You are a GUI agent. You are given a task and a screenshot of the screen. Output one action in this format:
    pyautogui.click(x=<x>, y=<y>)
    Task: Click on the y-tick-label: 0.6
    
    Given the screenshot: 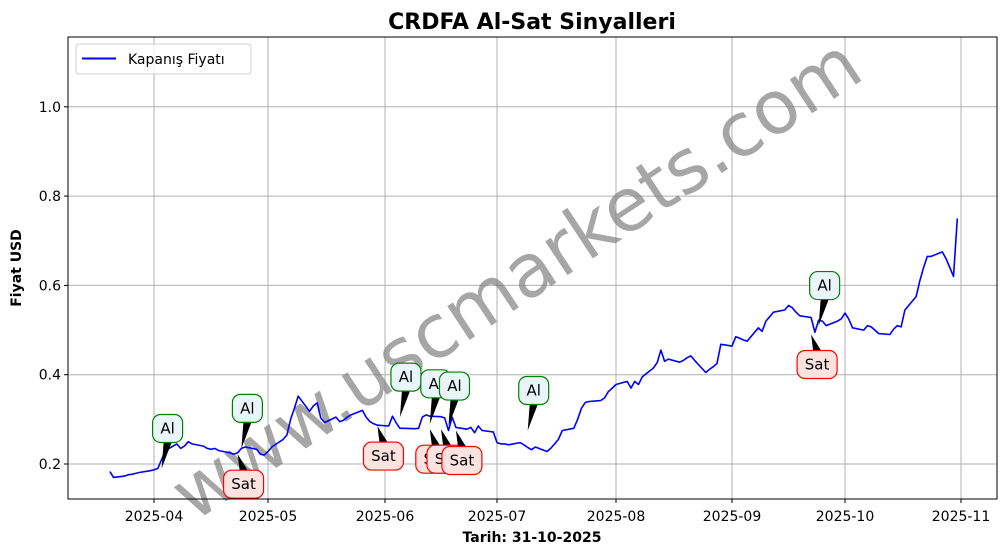 What is the action you would take?
    pyautogui.click(x=50, y=286)
    